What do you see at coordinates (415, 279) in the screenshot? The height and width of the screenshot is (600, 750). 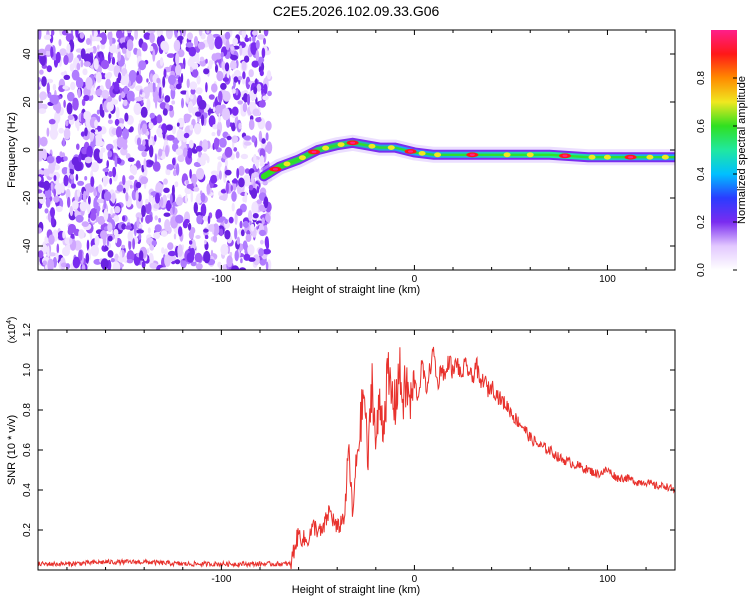 I see `spectrogram-x-tick-label: 0` at bounding box center [415, 279].